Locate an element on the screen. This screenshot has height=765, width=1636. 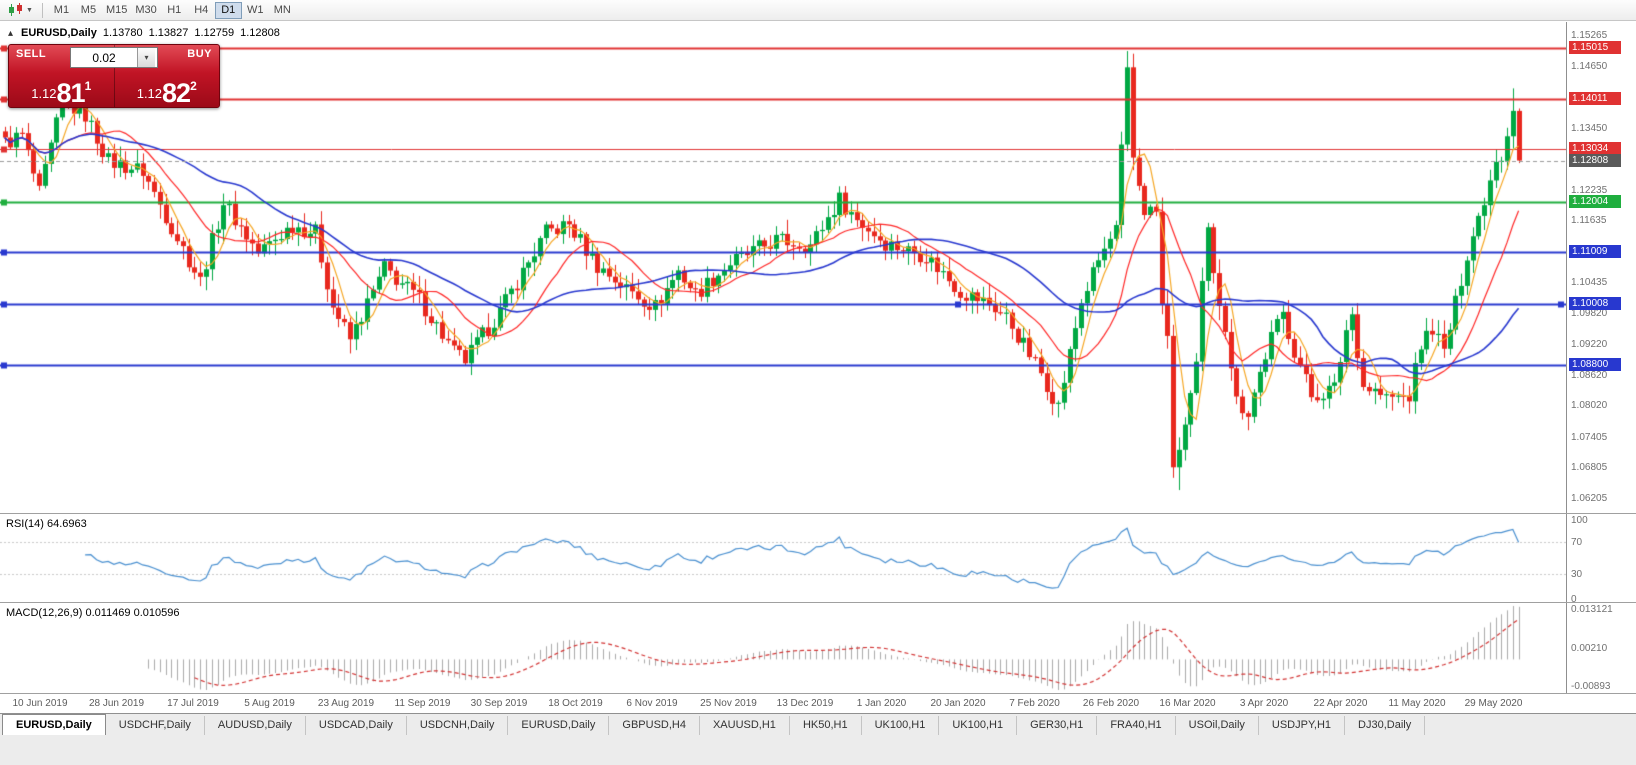
timeframe-label: M1 is located at coordinates (61, 10).